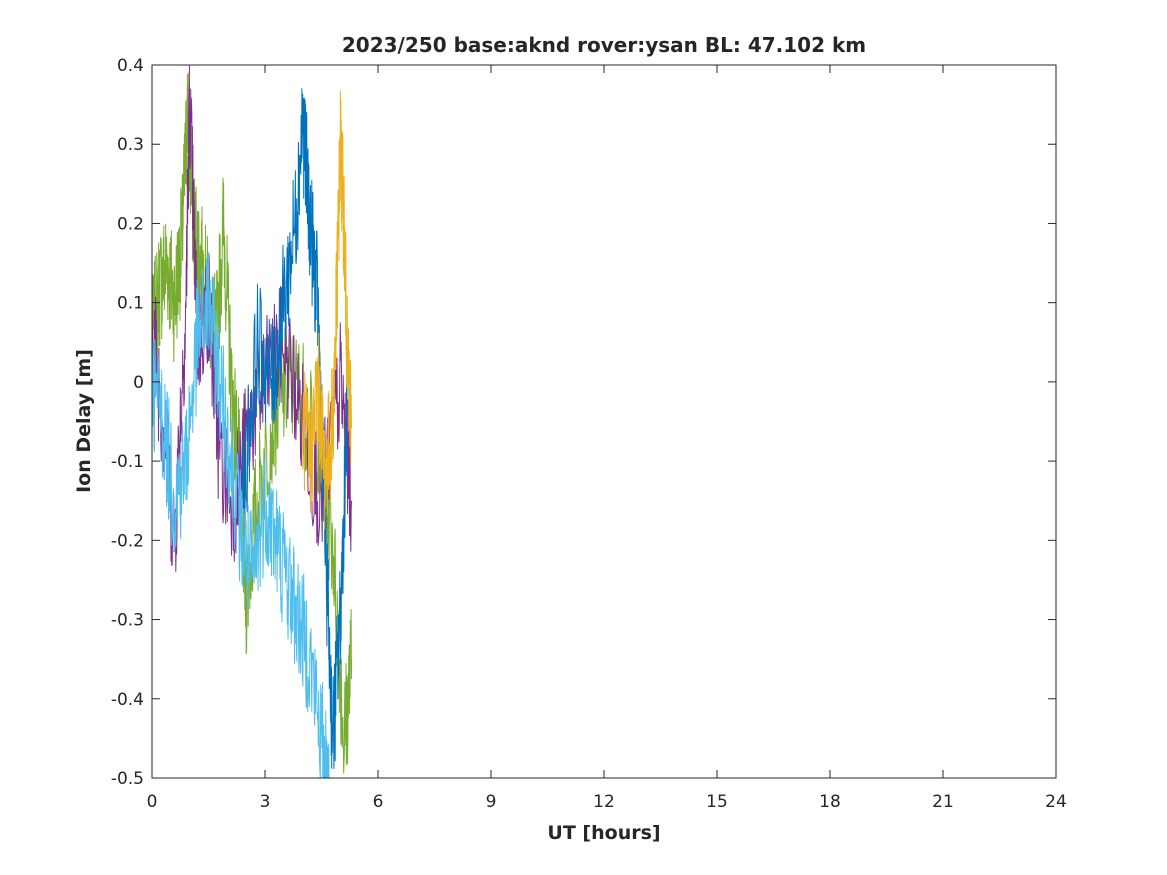  What do you see at coordinates (127, 700) in the screenshot?
I see `y-tick-label: -0.4` at bounding box center [127, 700].